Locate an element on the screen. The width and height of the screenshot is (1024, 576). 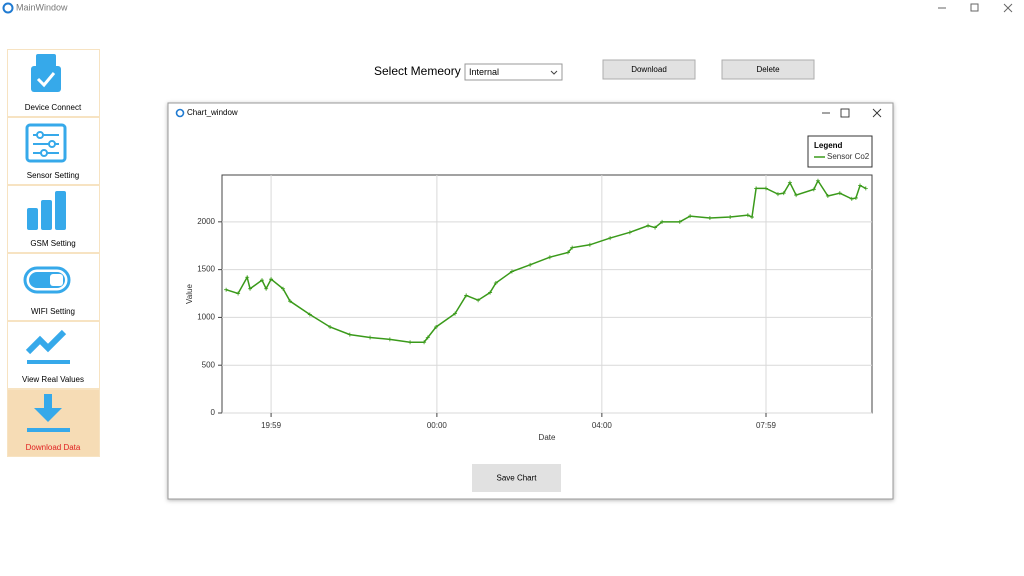
sidebar-item-label: GSM Setting is located at coordinates (52, 243).